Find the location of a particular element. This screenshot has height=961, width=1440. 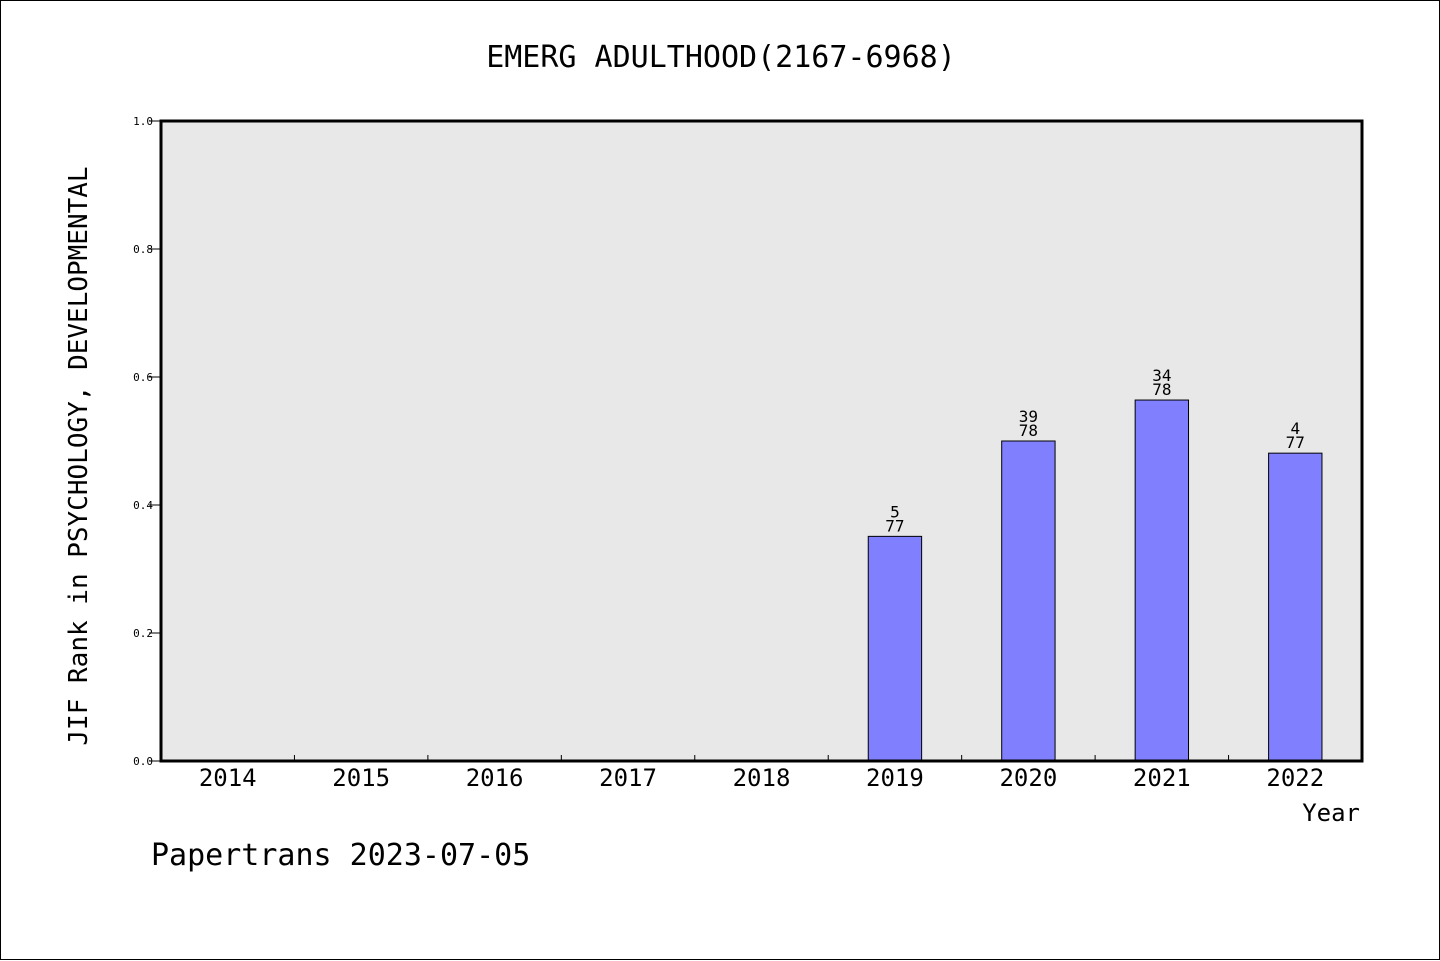

bars is located at coordinates (1095, 580).